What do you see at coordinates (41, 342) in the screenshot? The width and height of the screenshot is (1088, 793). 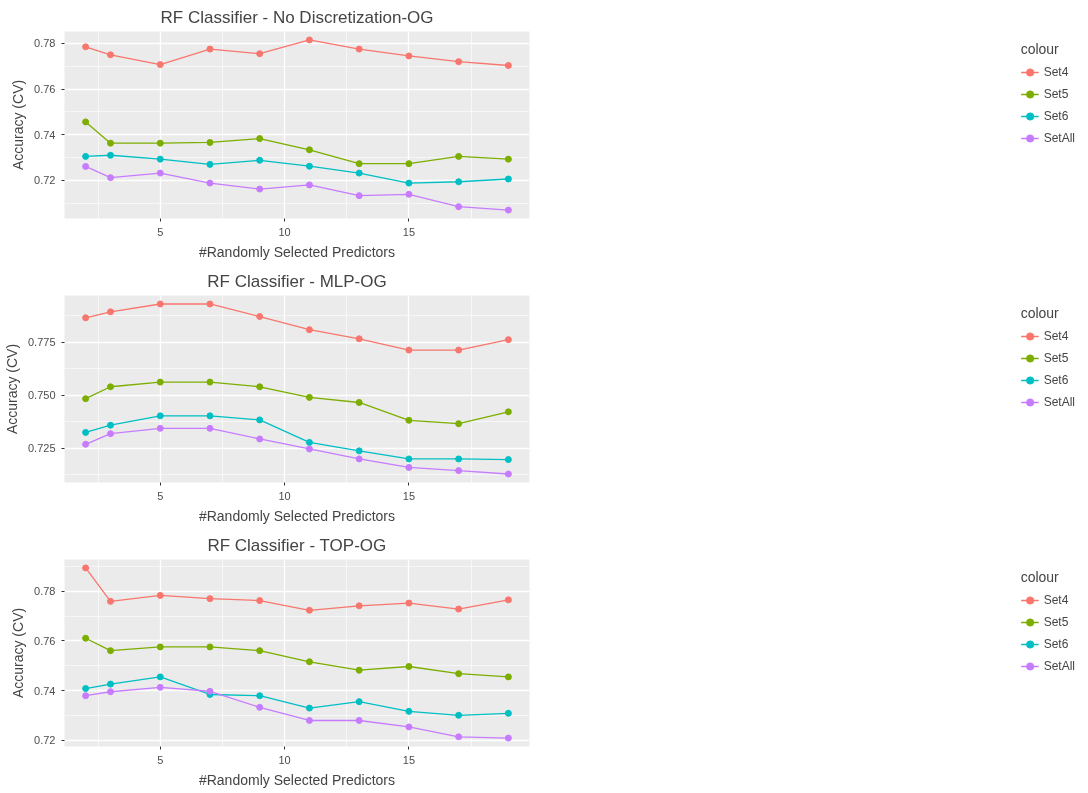 I see `y-tick-label: 0.775` at bounding box center [41, 342].